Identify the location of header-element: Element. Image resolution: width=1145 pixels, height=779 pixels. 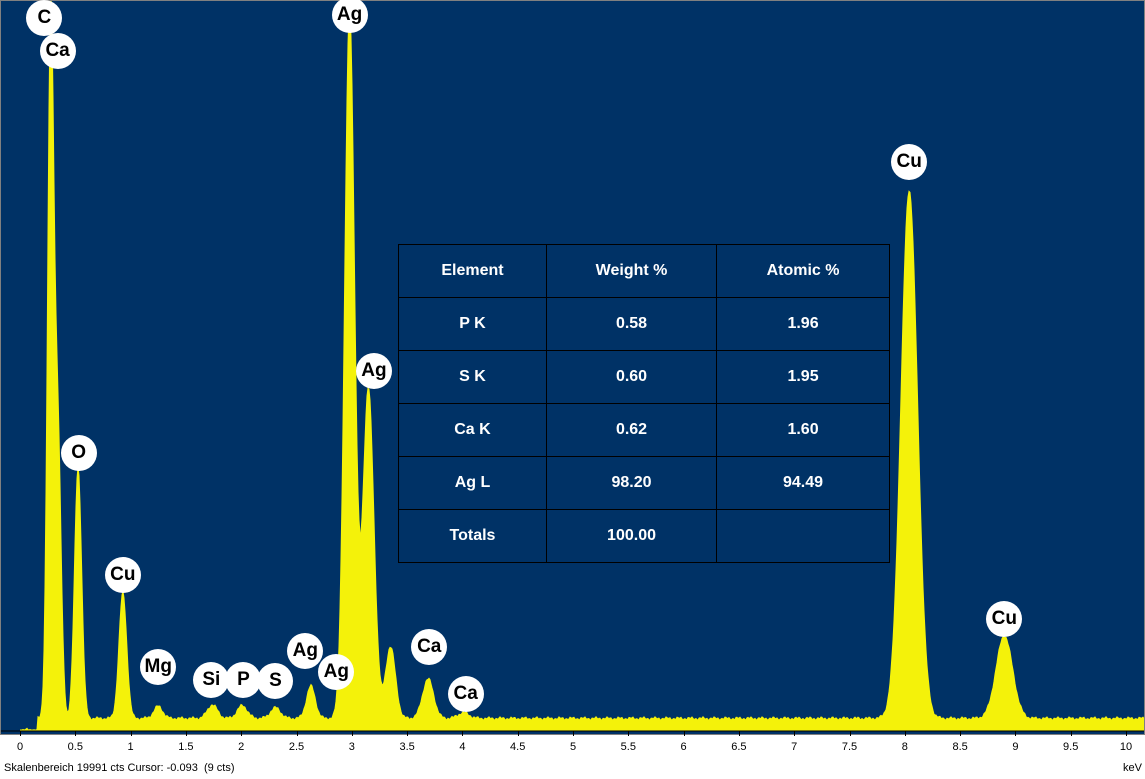
(472, 271).